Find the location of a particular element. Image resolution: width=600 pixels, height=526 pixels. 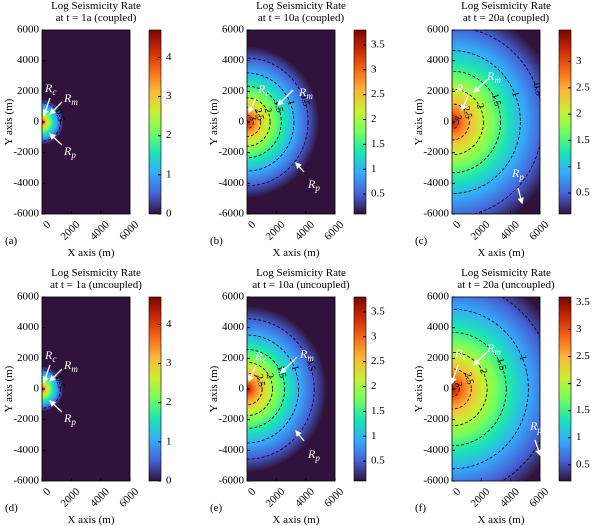

contour-label: 1.5 is located at coordinates (496, 99).